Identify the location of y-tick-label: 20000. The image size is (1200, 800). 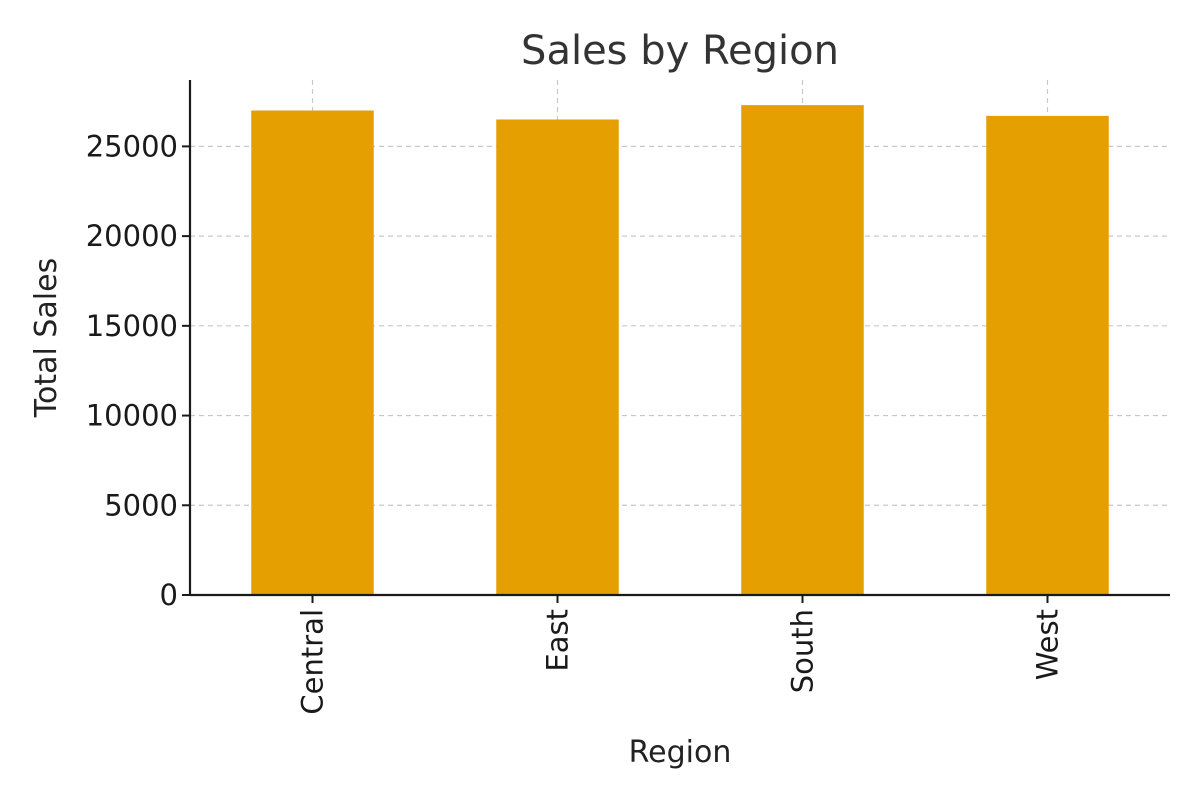
(132, 236).